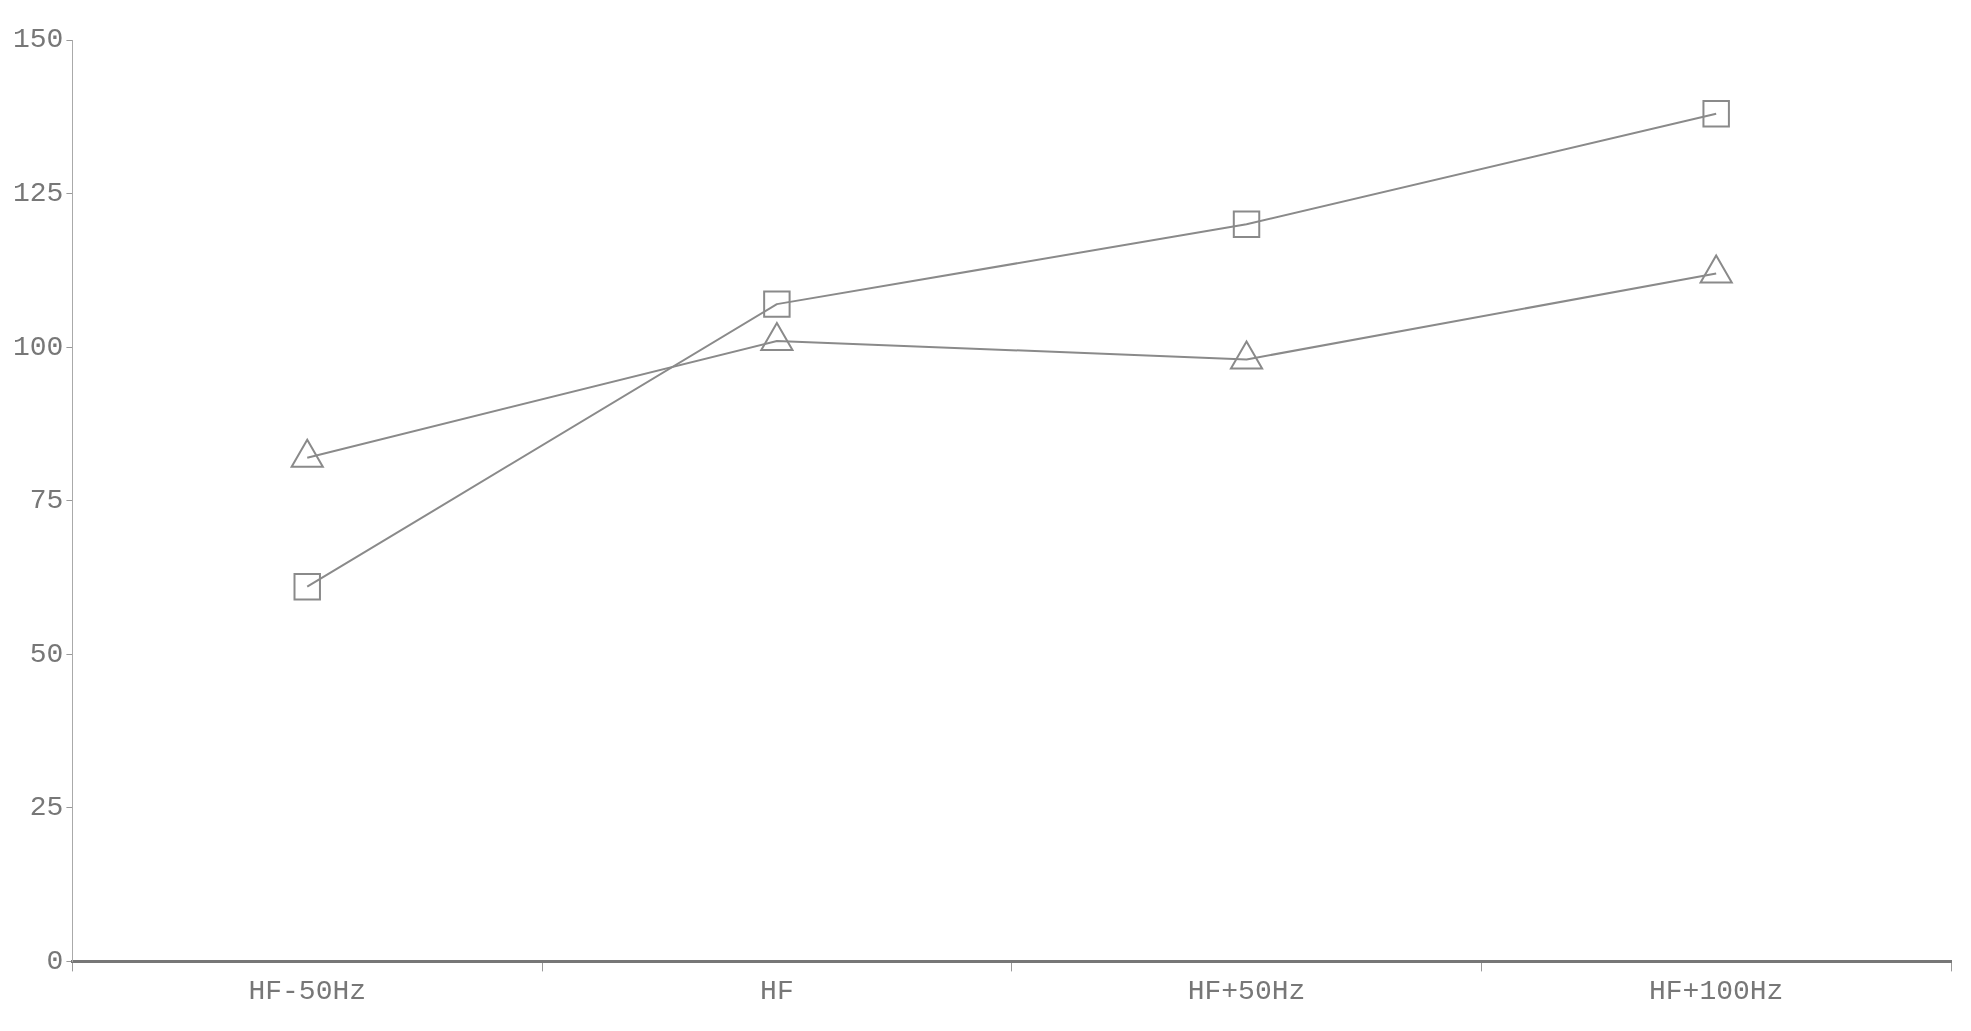 The width and height of the screenshot is (1971, 1031). Describe the element at coordinates (1716, 991) in the screenshot. I see `x-tick-label: HF+100Hz` at that location.